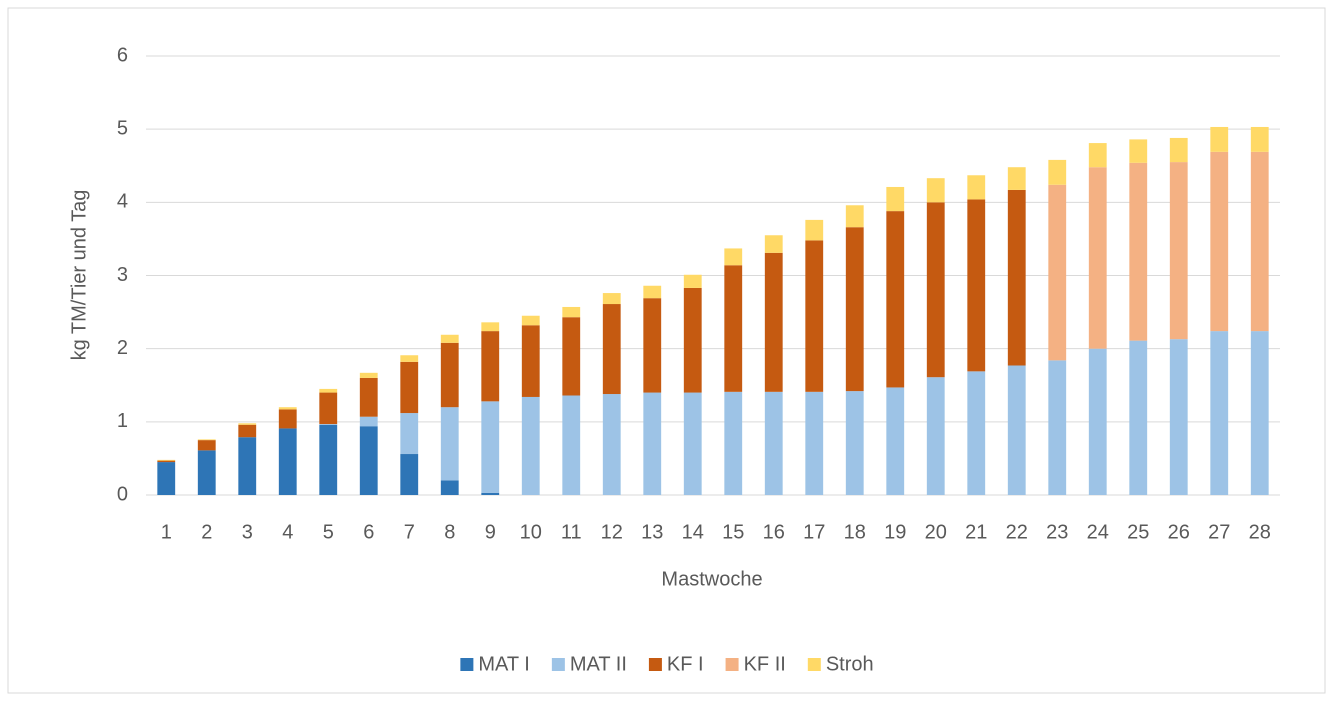 The image size is (1333, 701). Describe the element at coordinates (598, 664) in the screenshot. I see `legend-label: MAT II` at that location.